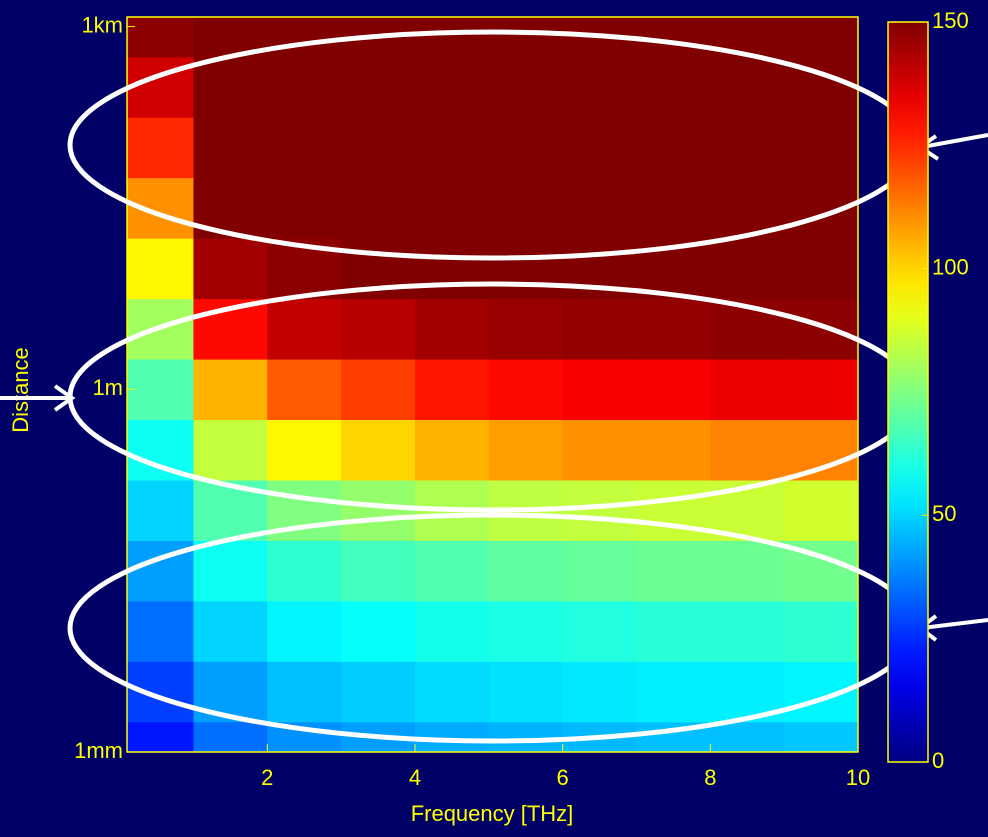 The image size is (988, 837). I want to click on y-tick-label: 1m, so click(107, 387).